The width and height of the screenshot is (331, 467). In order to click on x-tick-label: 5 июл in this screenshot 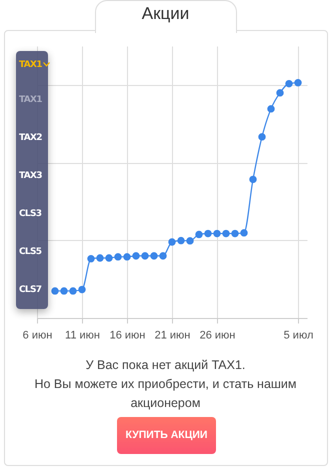, I will do `click(299, 336)`.